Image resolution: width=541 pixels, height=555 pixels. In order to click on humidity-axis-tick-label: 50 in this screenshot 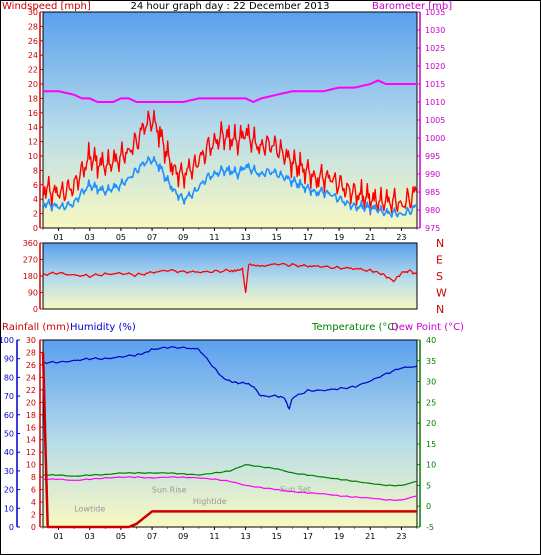, I will do `click(9, 434)`.